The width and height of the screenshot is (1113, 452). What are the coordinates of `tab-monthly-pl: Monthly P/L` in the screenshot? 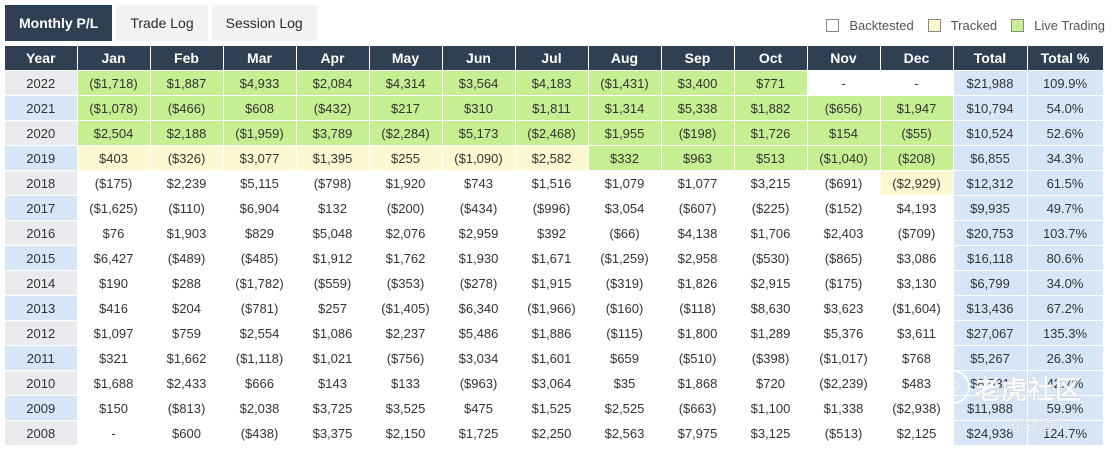 It's located at (59, 23).